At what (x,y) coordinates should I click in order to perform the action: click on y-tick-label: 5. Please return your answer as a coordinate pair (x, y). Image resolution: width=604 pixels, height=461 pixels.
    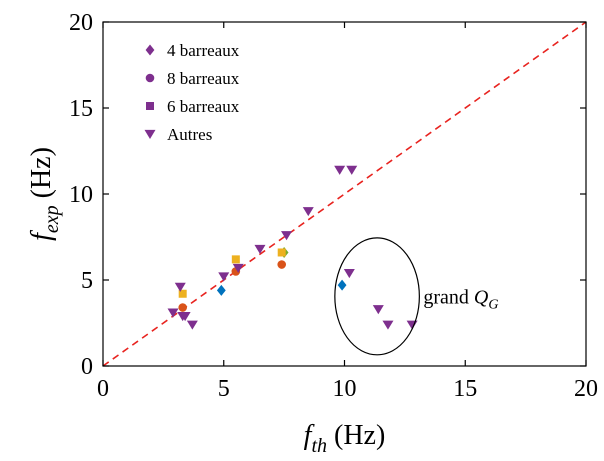
    Looking at the image, I should click on (87, 281).